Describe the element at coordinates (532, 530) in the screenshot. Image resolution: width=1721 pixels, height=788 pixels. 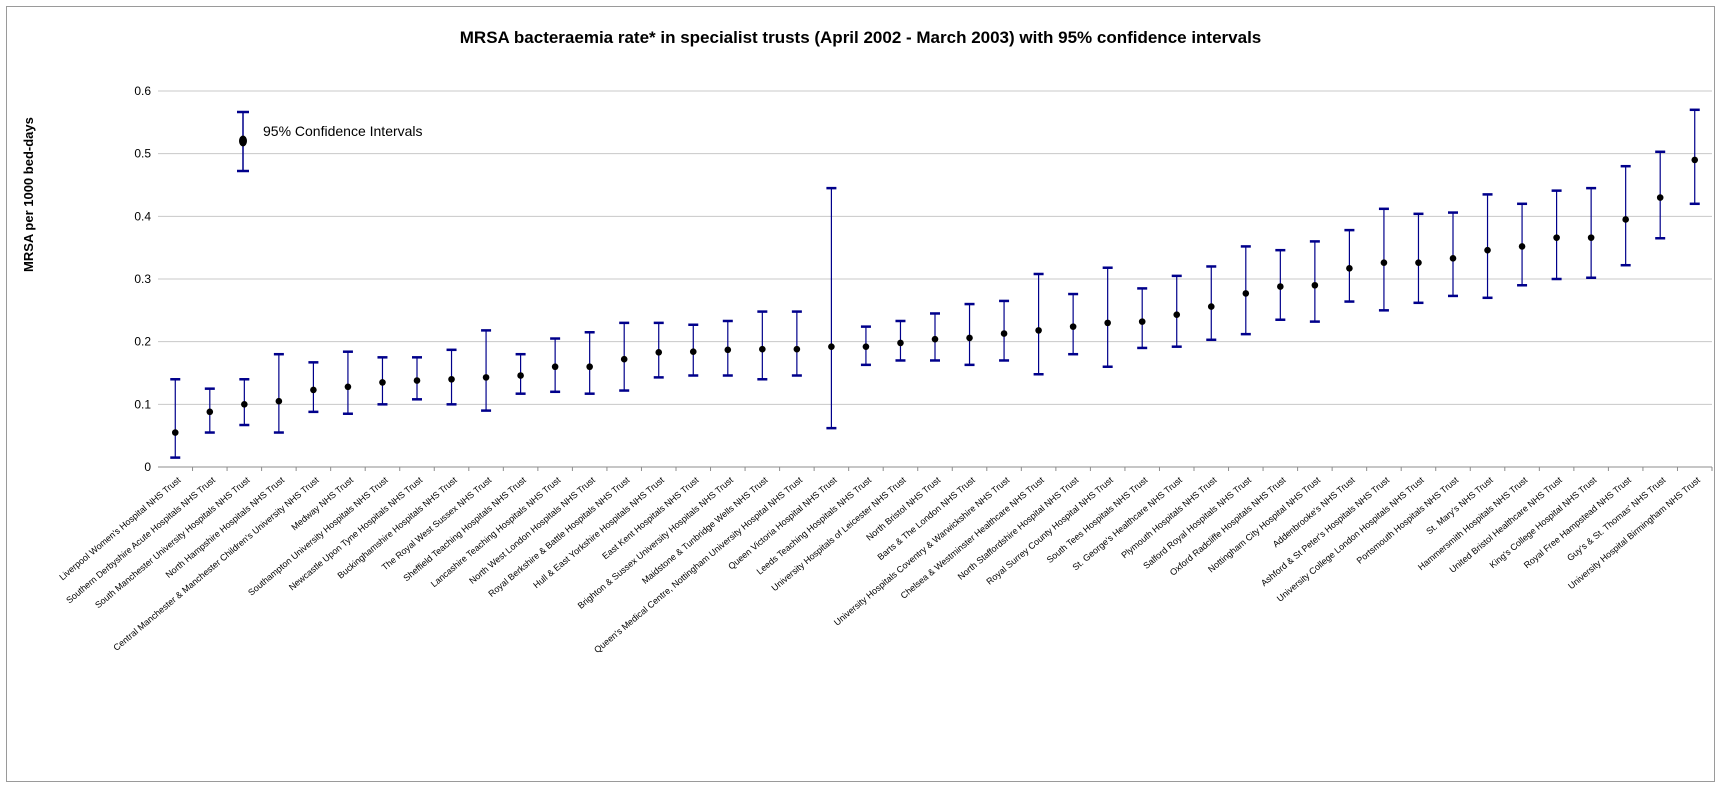
I see `category-label: North West London Hospitals NHS Trust` at that location.